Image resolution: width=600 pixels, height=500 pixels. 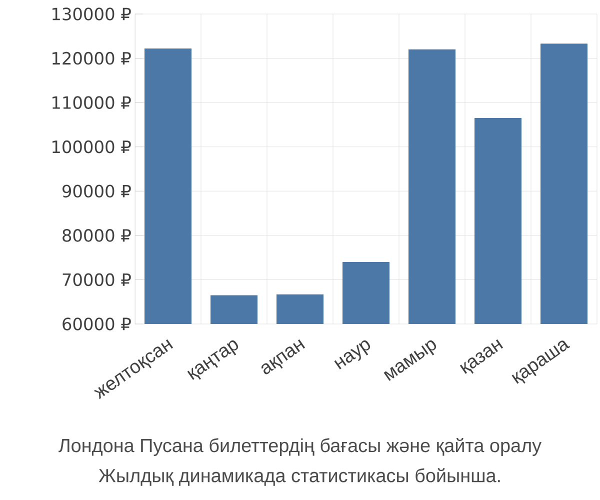 I want to click on x-tick-label: наур, so click(x=352, y=355).